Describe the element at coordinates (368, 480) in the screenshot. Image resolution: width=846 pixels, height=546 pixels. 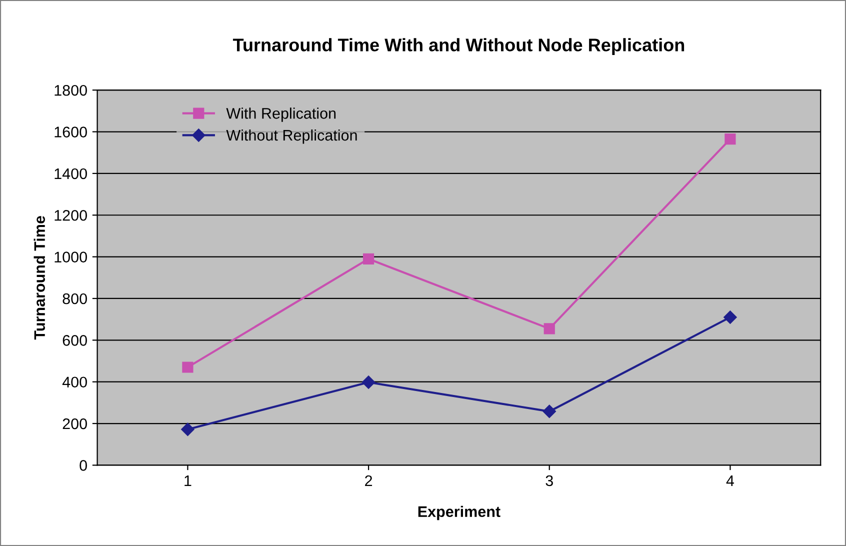
I see `x-tick-label: 2` at that location.